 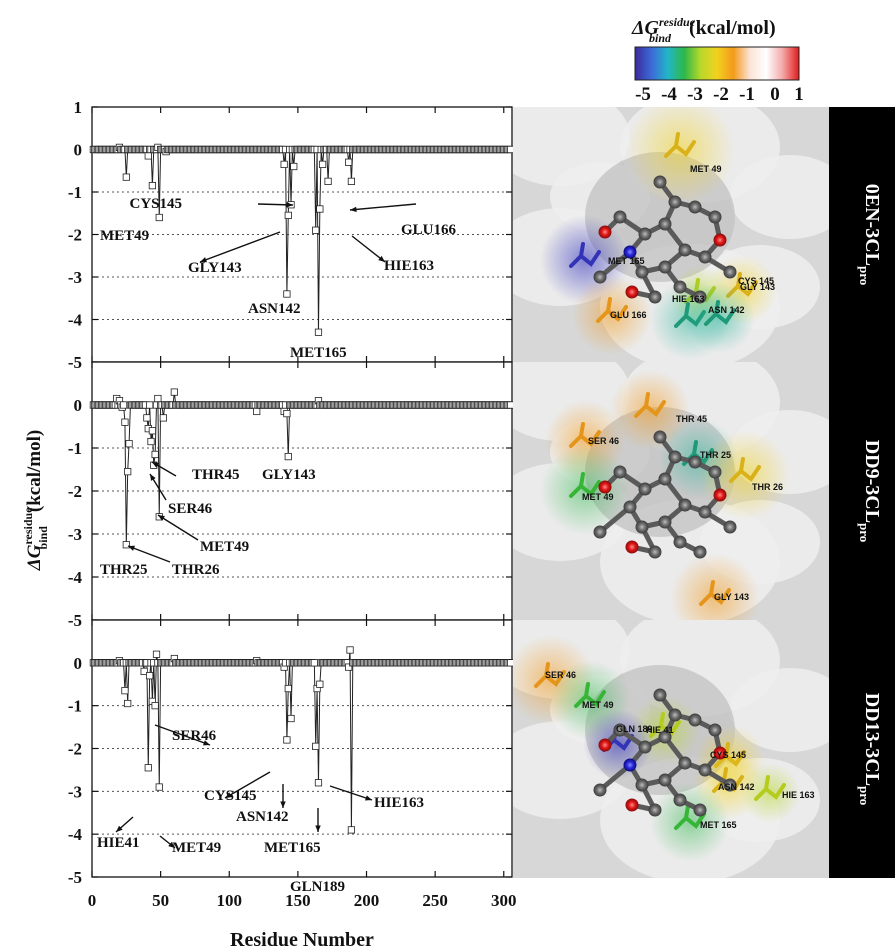 I want to click on colorbar-tick-label: -2, so click(x=721, y=94).